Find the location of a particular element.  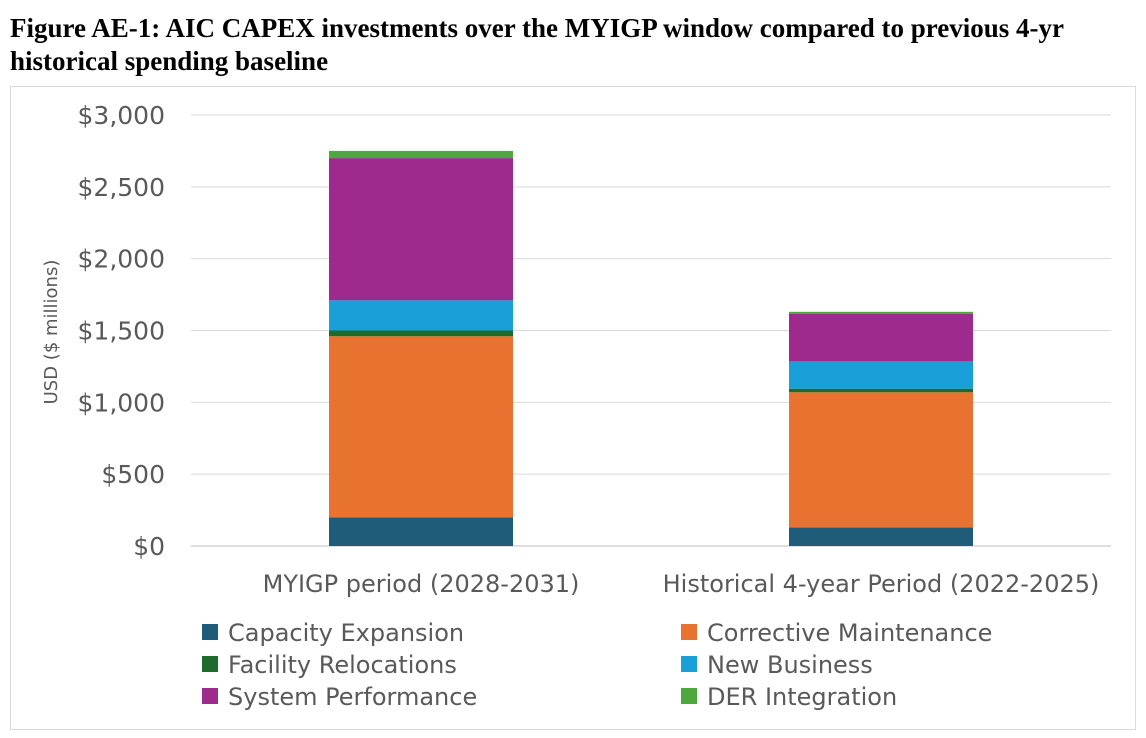

y-tick-label: $3,000 is located at coordinates (121, 115).